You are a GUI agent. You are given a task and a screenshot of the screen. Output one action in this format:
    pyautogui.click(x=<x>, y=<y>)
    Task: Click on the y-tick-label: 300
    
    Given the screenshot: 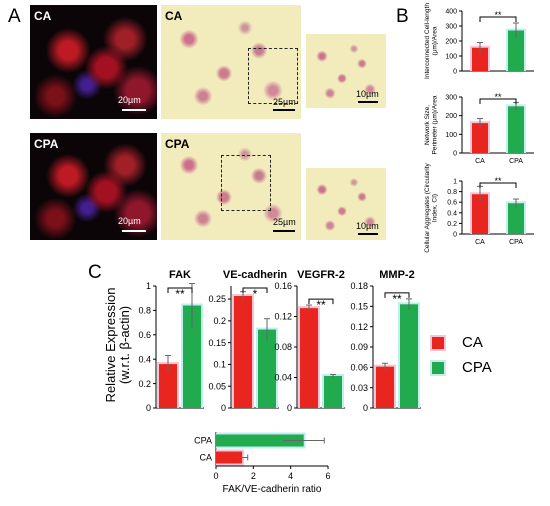 What is the action you would take?
    pyautogui.click(x=451, y=97)
    